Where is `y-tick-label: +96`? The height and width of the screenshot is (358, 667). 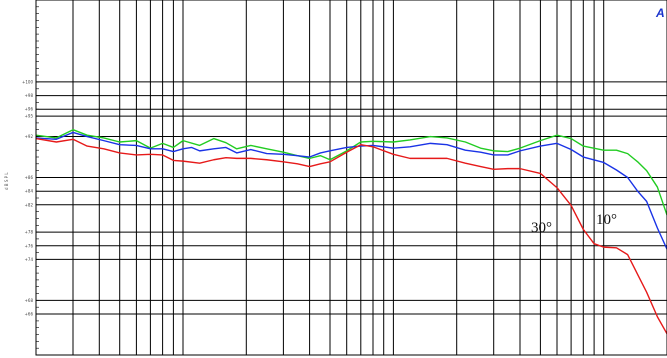
y-tick-label: +96 is located at coordinates (29, 109).